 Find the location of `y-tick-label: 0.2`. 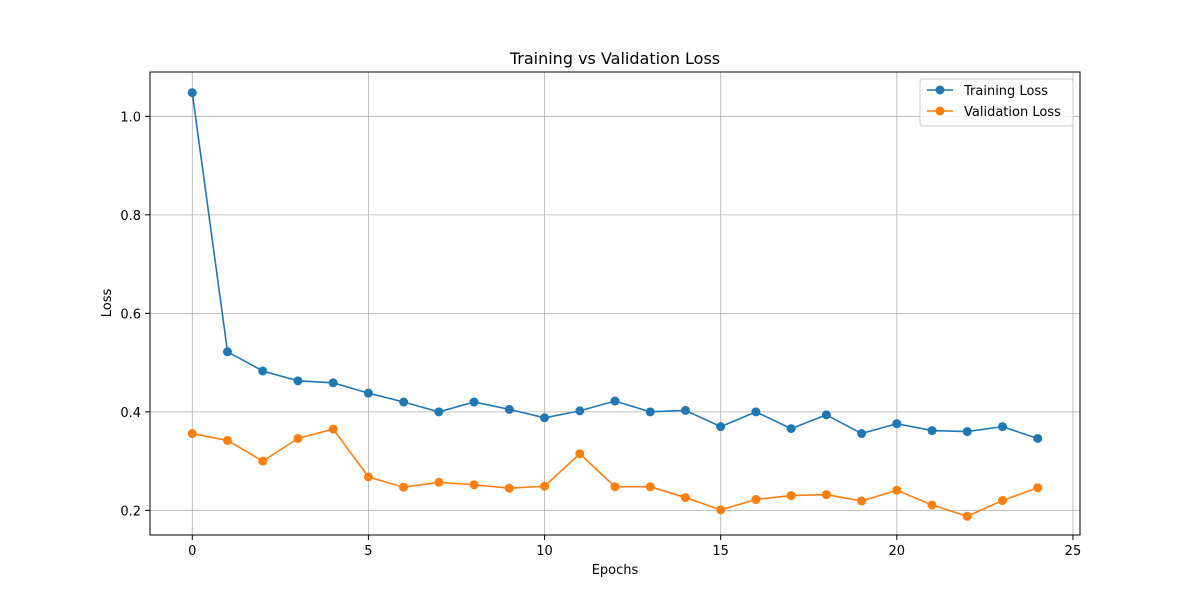

y-tick-label: 0.2 is located at coordinates (130, 511).